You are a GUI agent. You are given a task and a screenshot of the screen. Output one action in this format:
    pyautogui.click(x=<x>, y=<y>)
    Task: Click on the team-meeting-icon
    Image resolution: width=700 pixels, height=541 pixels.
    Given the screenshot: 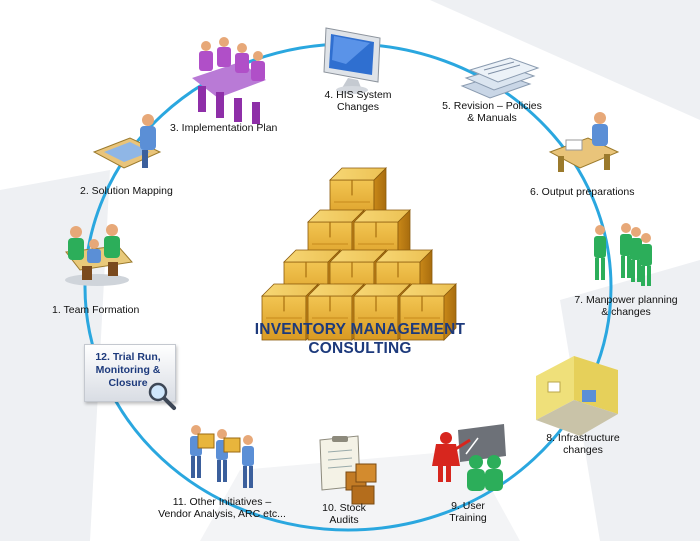 What is the action you would take?
    pyautogui.click(x=99, y=255)
    